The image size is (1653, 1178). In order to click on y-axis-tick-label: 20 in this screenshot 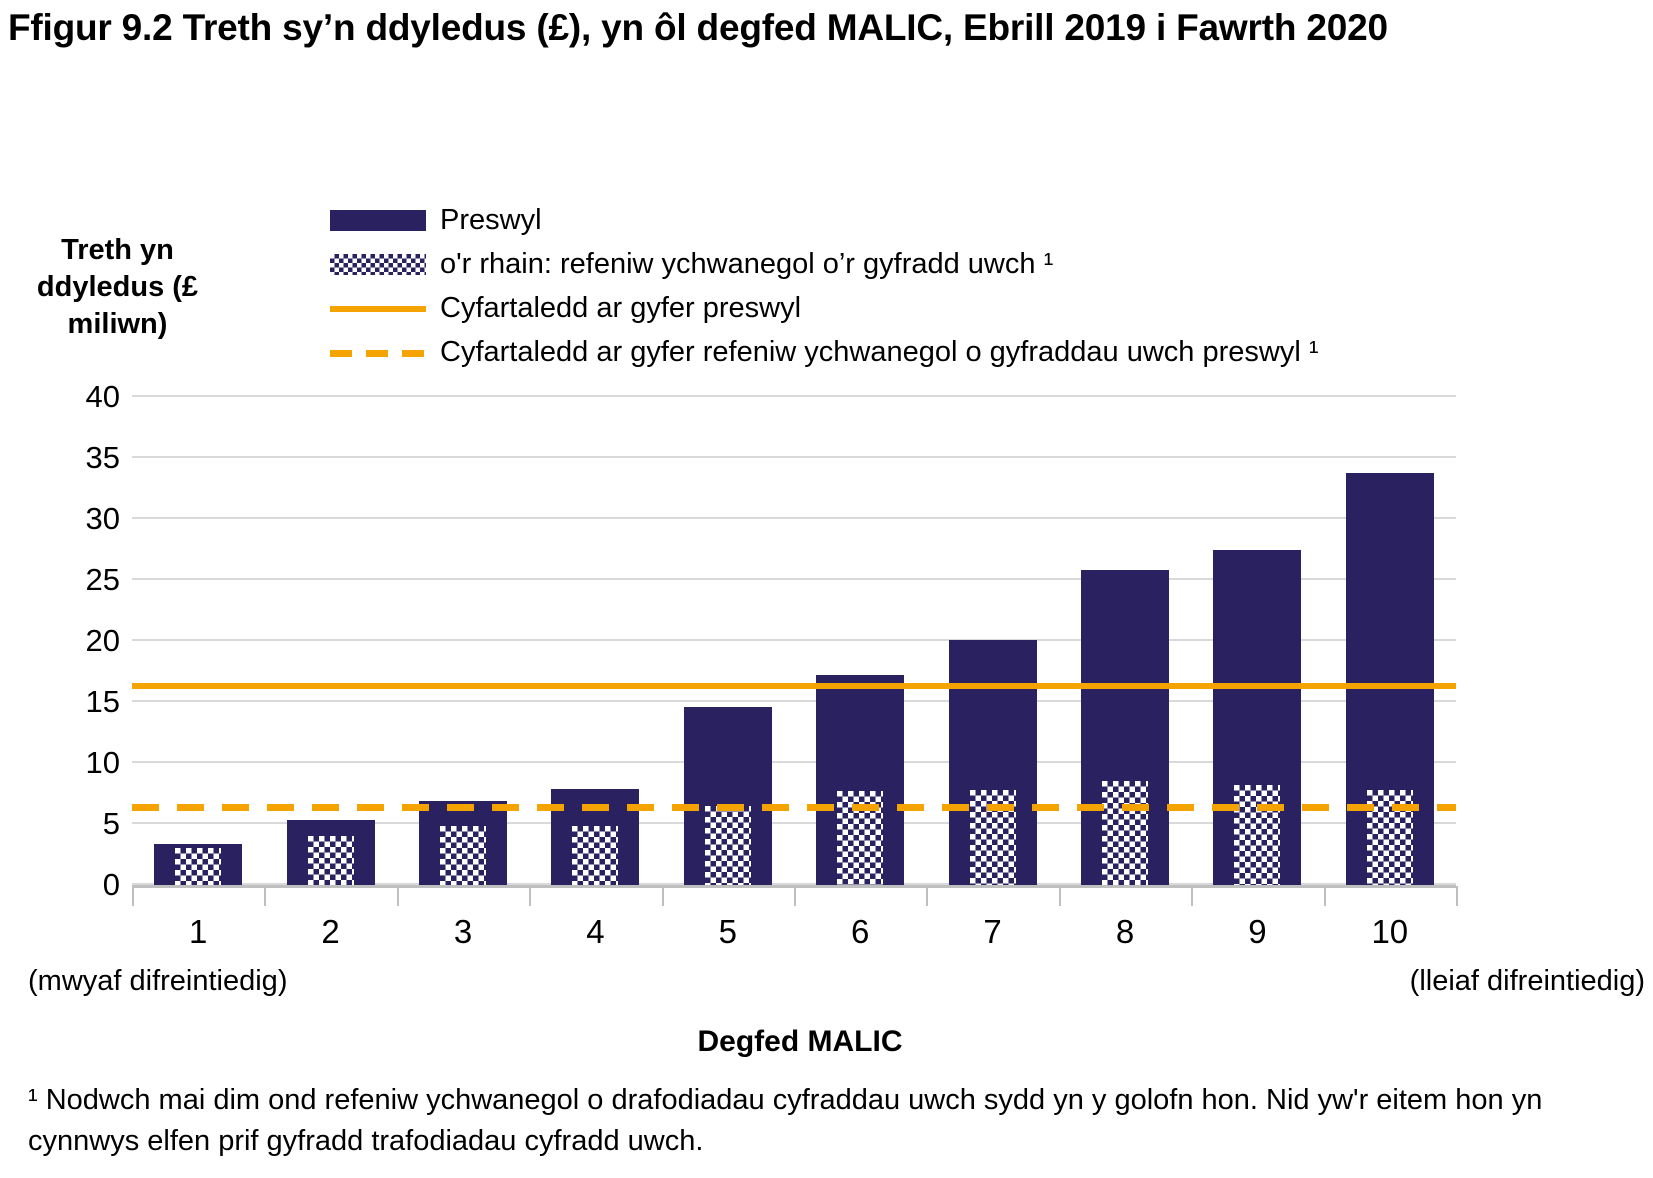, I will do `click(102, 640)`.